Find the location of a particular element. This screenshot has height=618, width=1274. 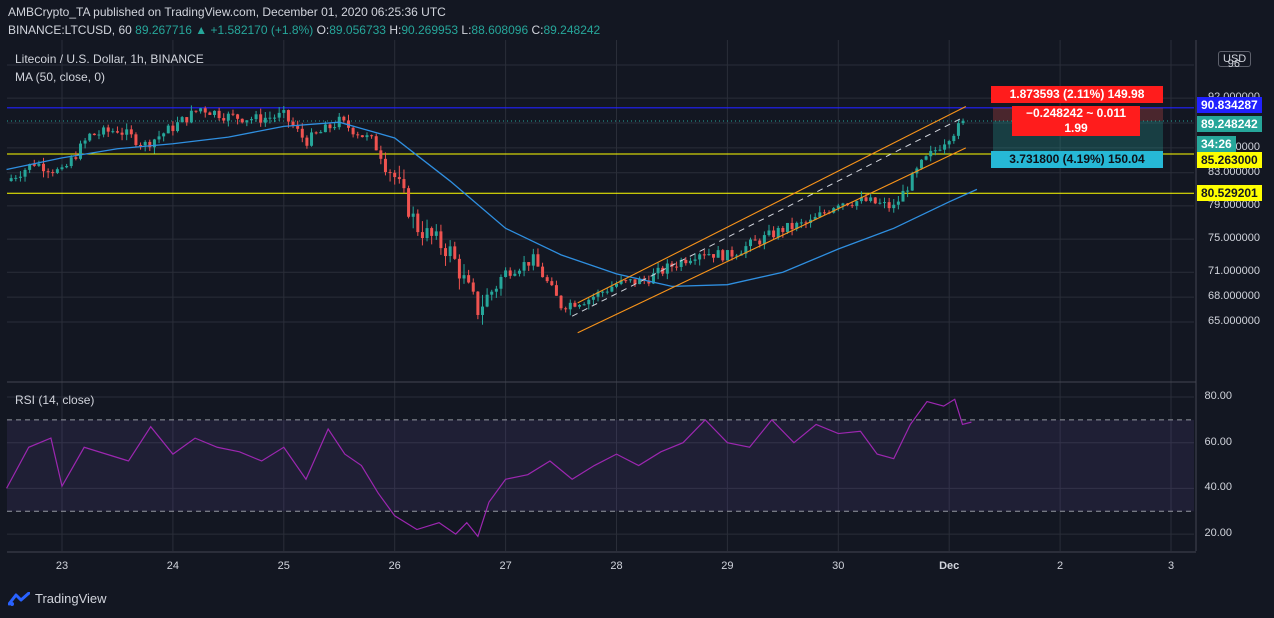

channel-lower-line is located at coordinates (772, 240).